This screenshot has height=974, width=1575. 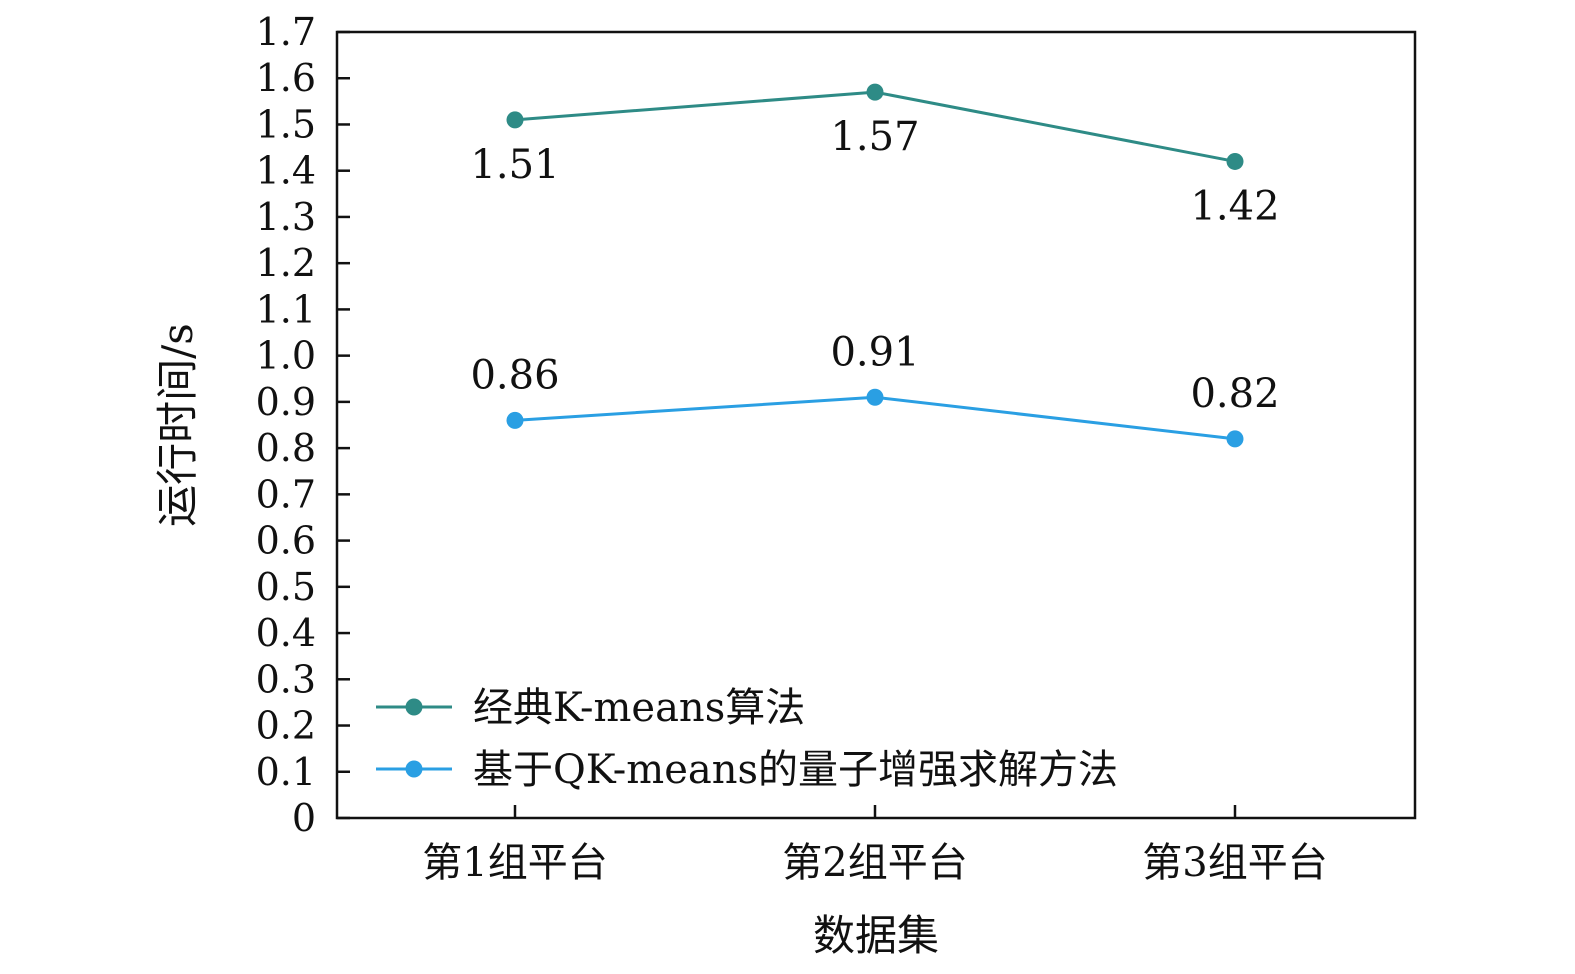 I want to click on x-axis-ticks: 第1组平台 第2组平台 第3组平台, so click(x=875, y=845).